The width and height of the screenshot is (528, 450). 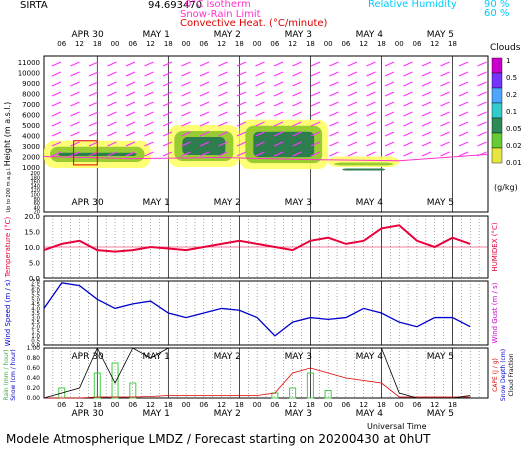 I want to click on cloud-fraction-line, so click(x=257, y=373).